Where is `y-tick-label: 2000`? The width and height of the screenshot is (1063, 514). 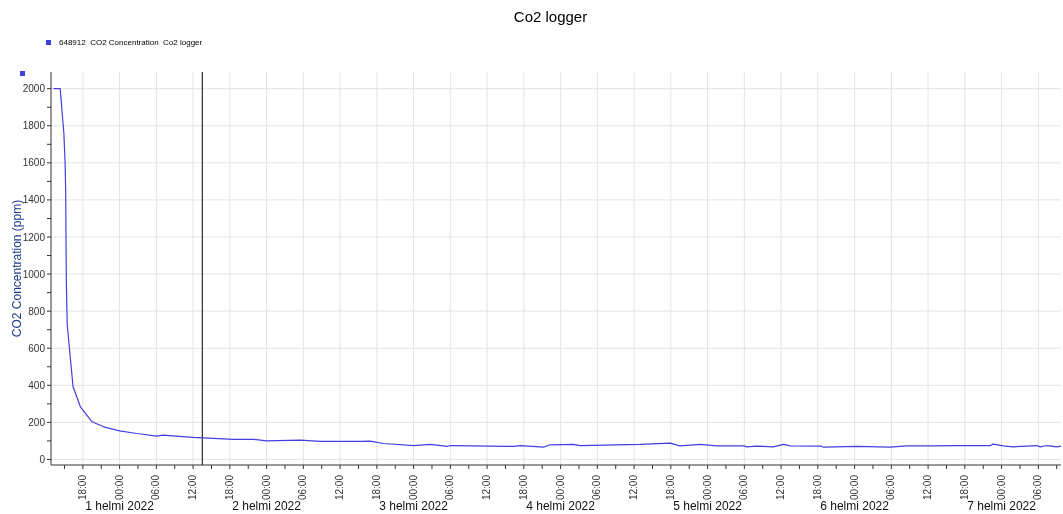 y-tick-label: 2000 is located at coordinates (34, 89).